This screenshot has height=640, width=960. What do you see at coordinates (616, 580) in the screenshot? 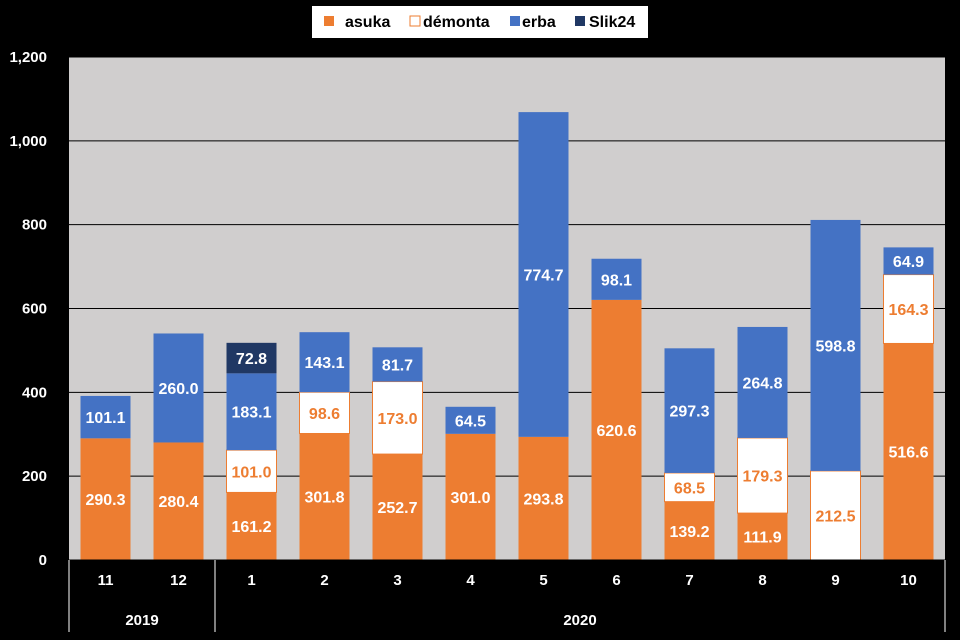
I see `x-tick-label: 6` at bounding box center [616, 580].